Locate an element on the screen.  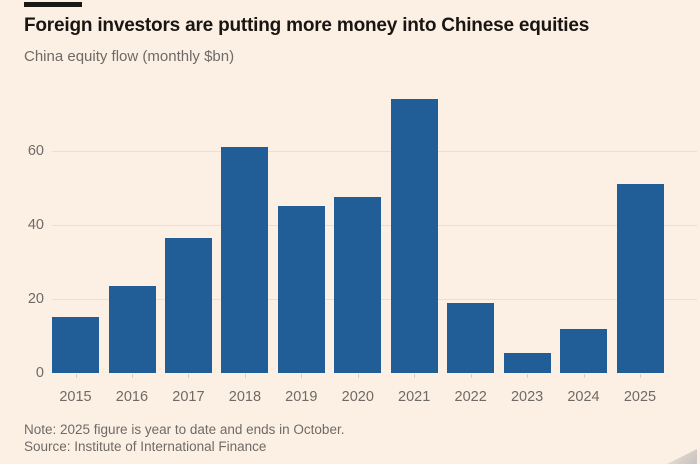
y-axis-label-0: 0 is located at coordinates (39, 373).